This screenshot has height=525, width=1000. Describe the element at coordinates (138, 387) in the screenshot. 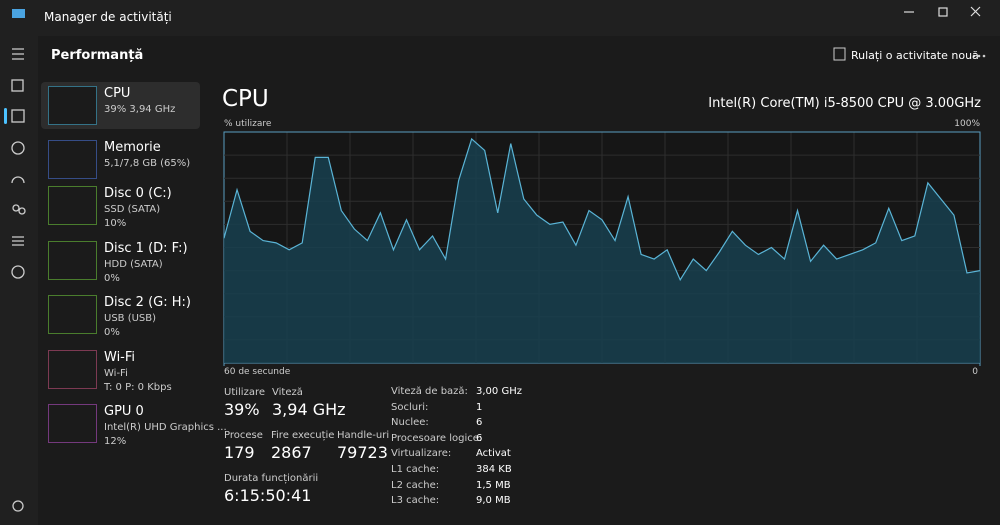

I see `device-detail: T: 0 P: 0 Kbps` at that location.